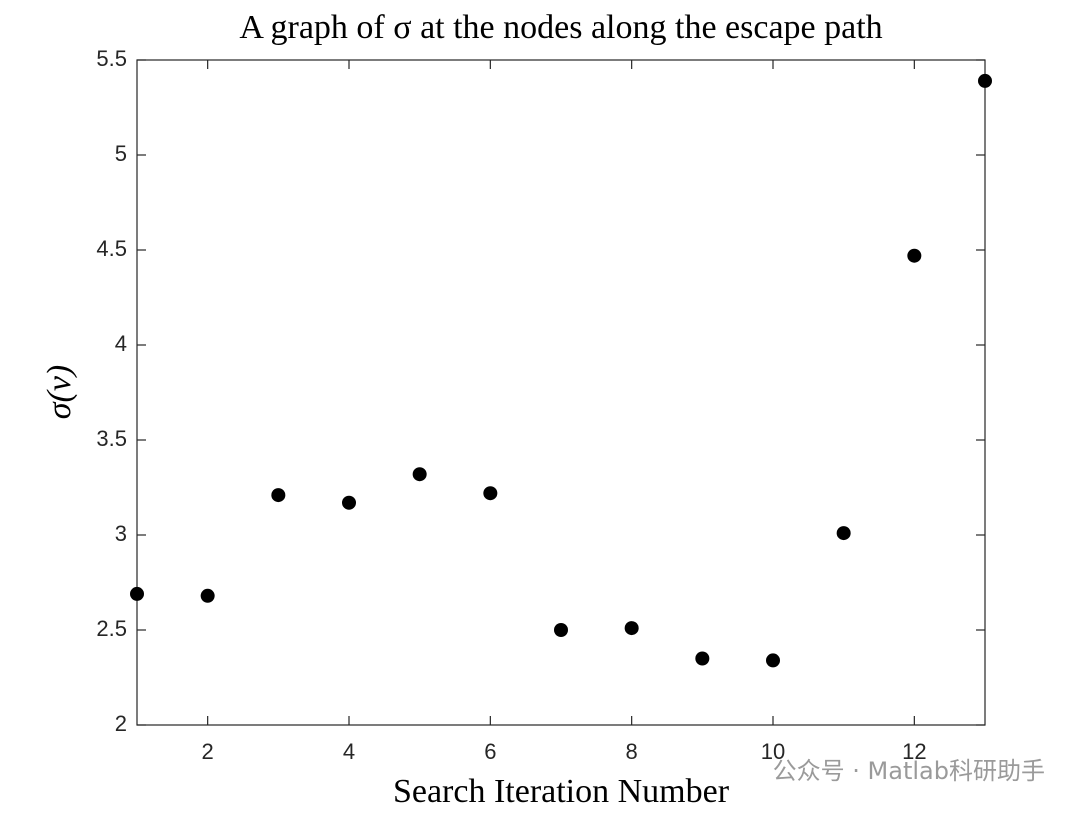  I want to click on y-tick-label: 2.5, so click(111, 628).